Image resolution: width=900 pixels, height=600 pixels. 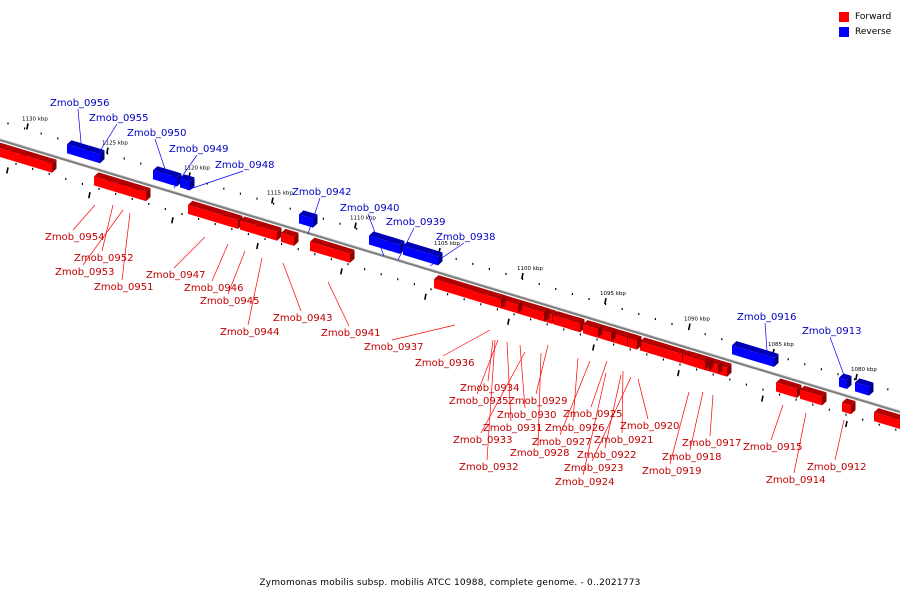 I want to click on gene-label: Zmob_0948, so click(x=245, y=165).